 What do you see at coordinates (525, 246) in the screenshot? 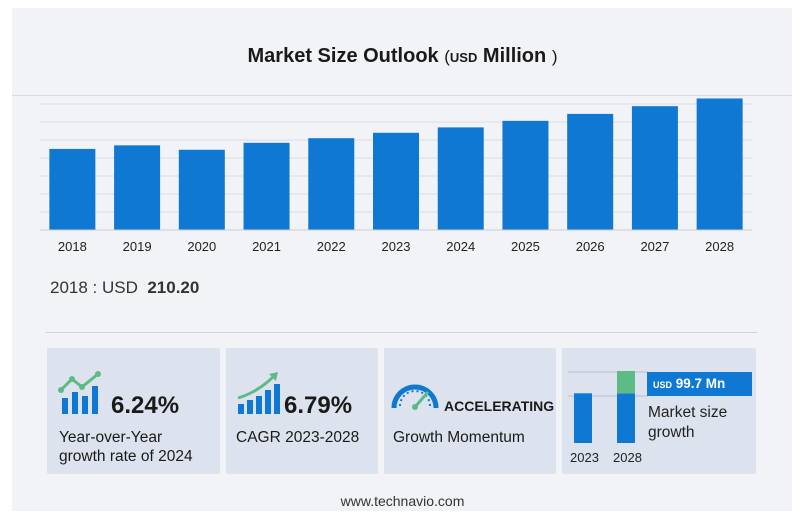
I see `x-tick-2025: 2025` at bounding box center [525, 246].